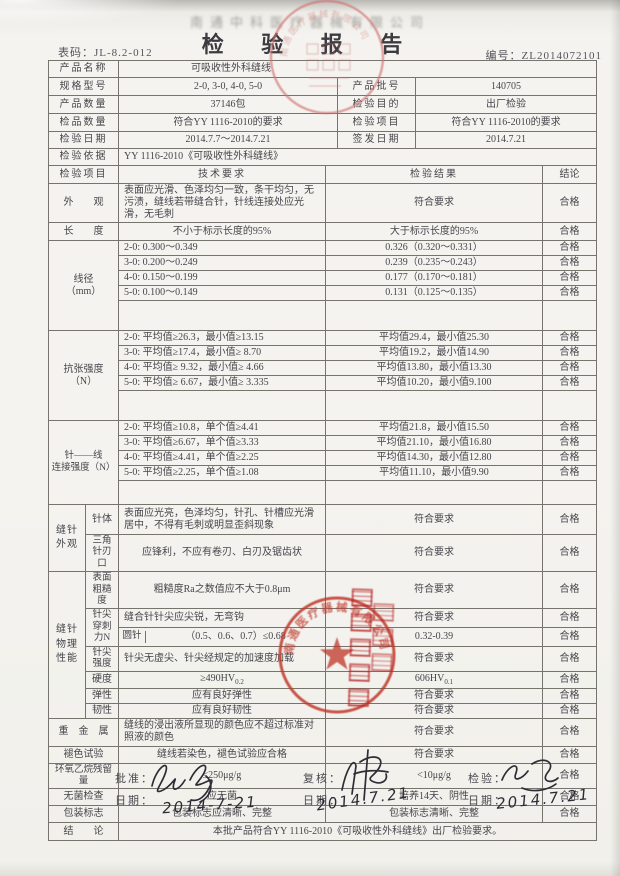 The image size is (620, 876). I want to click on requirement: 不小于标示长度的95%, so click(222, 231).